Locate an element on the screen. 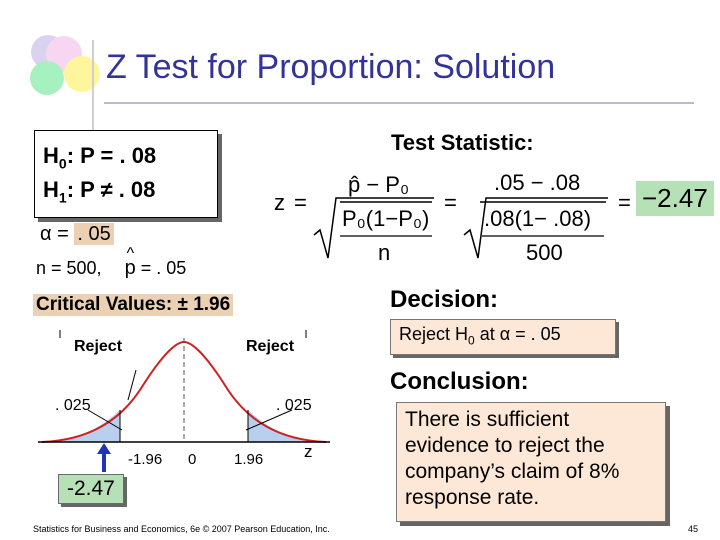  test-statistic-heading: Test Statistic: is located at coordinates (462, 142).